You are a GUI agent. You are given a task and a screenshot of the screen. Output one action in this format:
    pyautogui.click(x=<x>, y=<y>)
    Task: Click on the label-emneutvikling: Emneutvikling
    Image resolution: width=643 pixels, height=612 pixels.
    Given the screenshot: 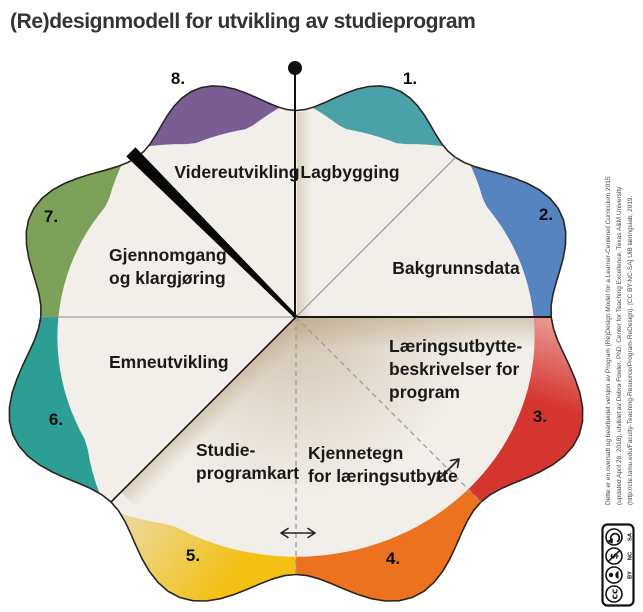 What is the action you would take?
    pyautogui.click(x=169, y=362)
    